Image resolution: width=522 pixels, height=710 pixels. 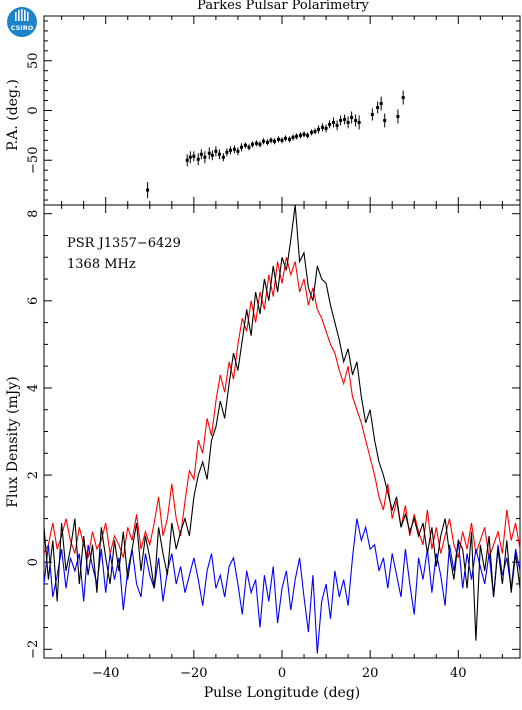 What do you see at coordinates (33, 160) in the screenshot?
I see `y-tick-label: −50` at bounding box center [33, 160].